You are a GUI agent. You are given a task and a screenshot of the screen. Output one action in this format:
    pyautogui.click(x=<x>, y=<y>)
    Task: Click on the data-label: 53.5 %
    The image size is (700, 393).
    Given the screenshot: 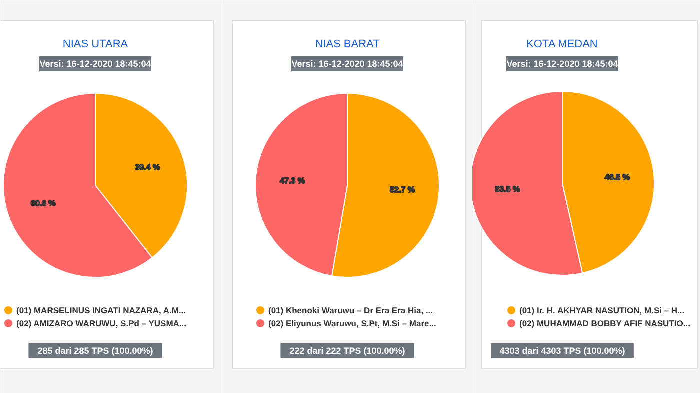 What is the action you would take?
    pyautogui.click(x=507, y=189)
    